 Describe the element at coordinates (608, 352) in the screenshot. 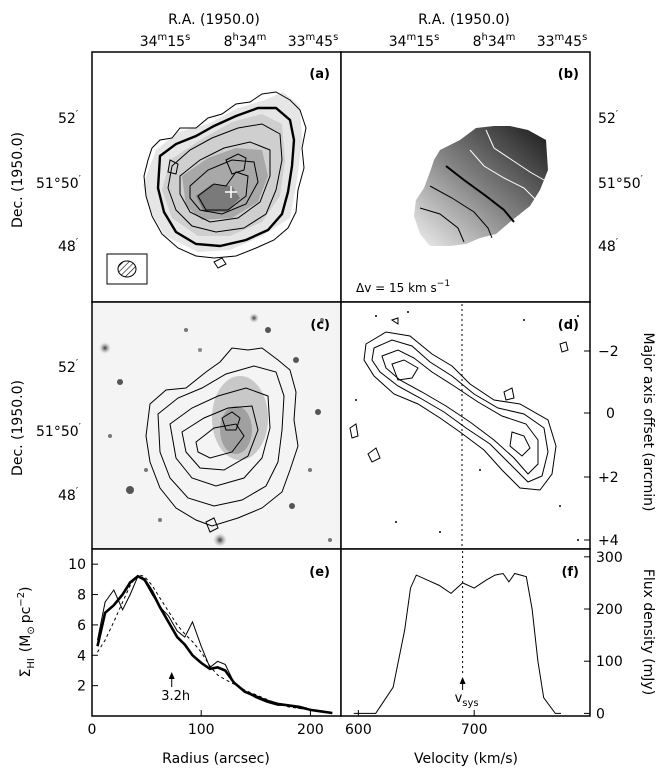

I see `major-axis-tick-label: −2` at that location.